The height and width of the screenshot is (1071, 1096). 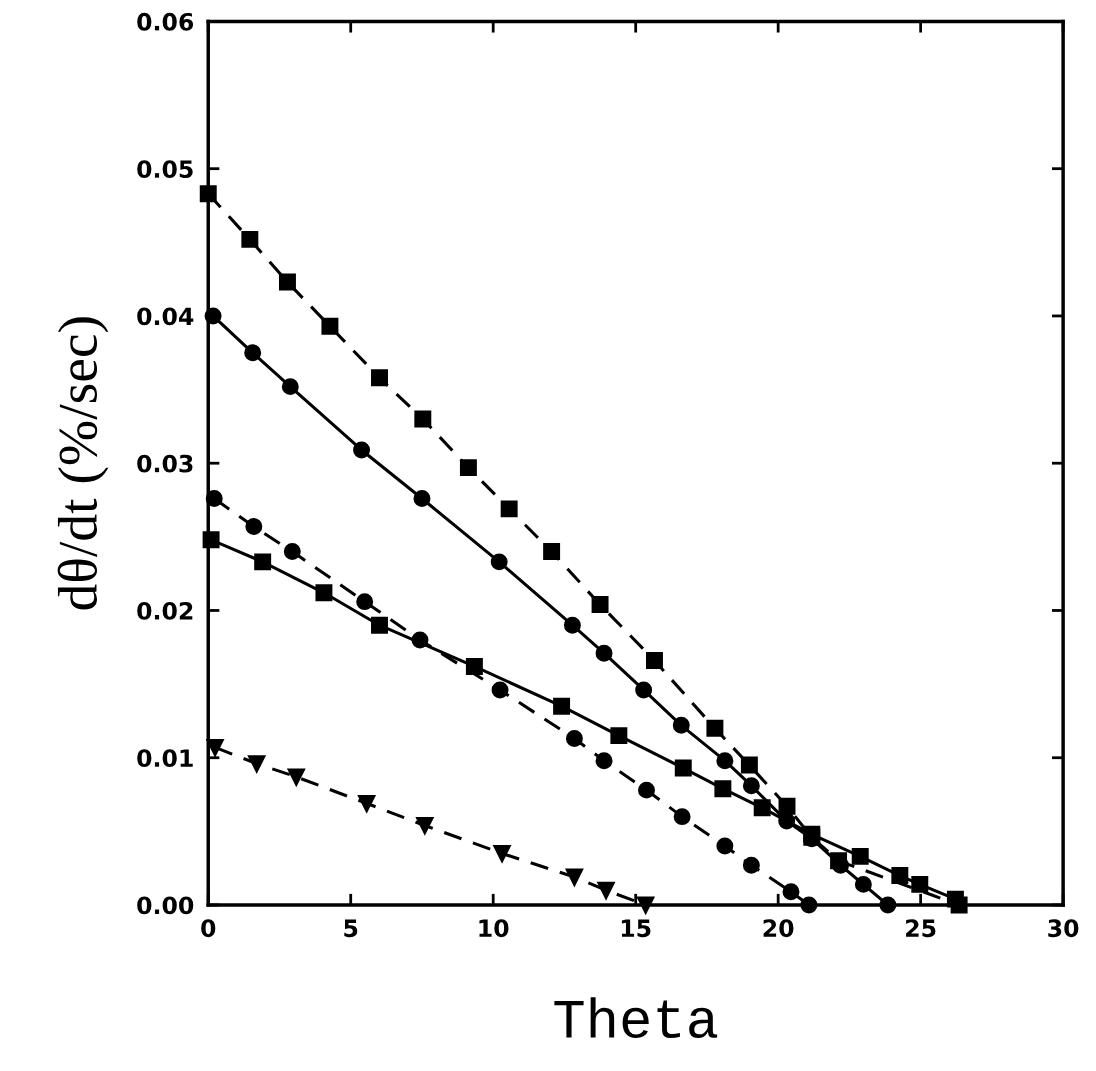 I want to click on y-tick-label: 0.00, so click(x=165, y=905).